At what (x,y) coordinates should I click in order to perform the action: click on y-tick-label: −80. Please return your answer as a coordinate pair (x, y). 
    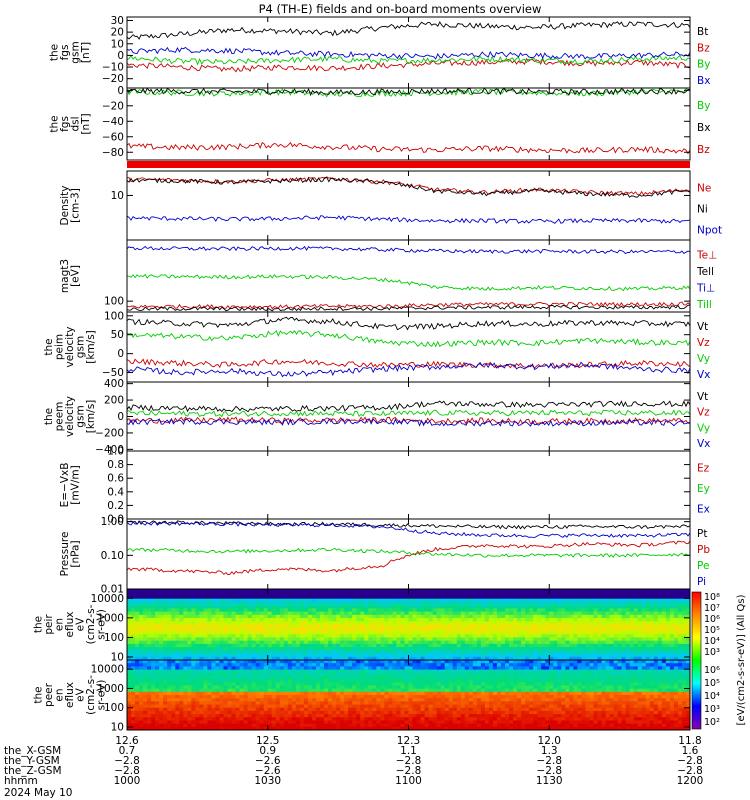
    Looking at the image, I should click on (113, 153).